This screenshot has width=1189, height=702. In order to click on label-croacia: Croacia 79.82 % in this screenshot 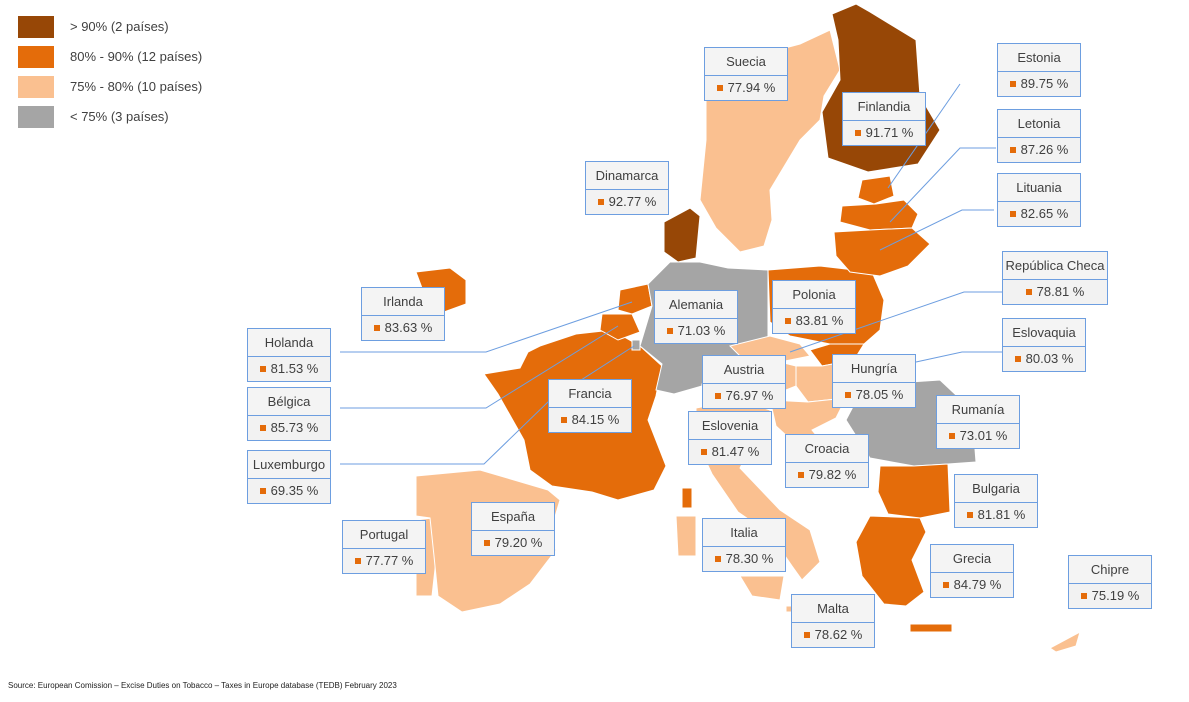, I will do `click(827, 461)`.